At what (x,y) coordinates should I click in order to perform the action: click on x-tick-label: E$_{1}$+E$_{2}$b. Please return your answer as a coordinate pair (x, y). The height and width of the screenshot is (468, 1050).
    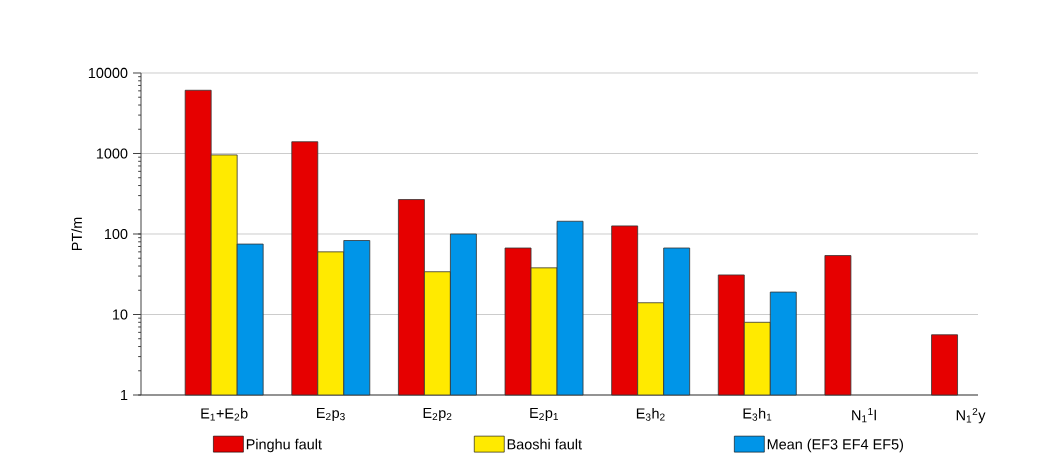
    Looking at the image, I should click on (224, 414).